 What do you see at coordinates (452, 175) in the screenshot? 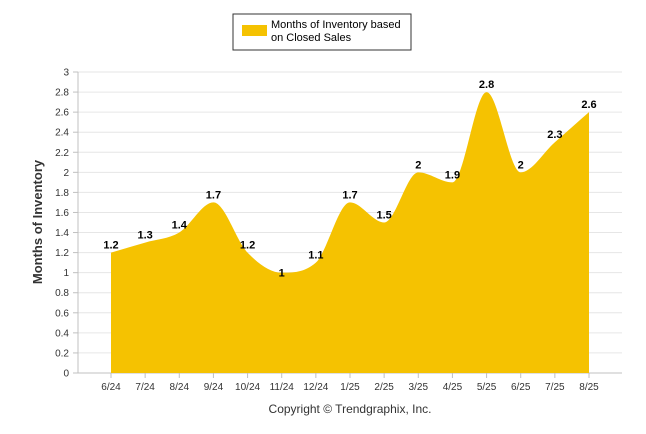
I see `data-label: 1.9` at bounding box center [452, 175].